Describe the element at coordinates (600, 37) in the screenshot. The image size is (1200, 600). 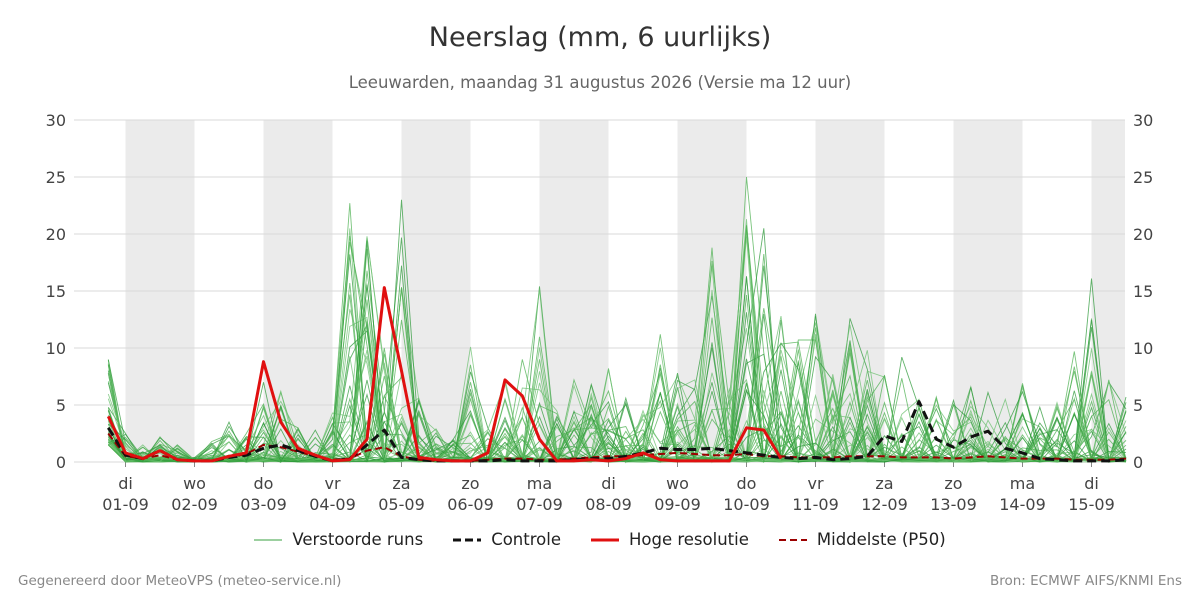
I see `chart-title: Neerslag (mm, 6 uurlijks)` at that location.